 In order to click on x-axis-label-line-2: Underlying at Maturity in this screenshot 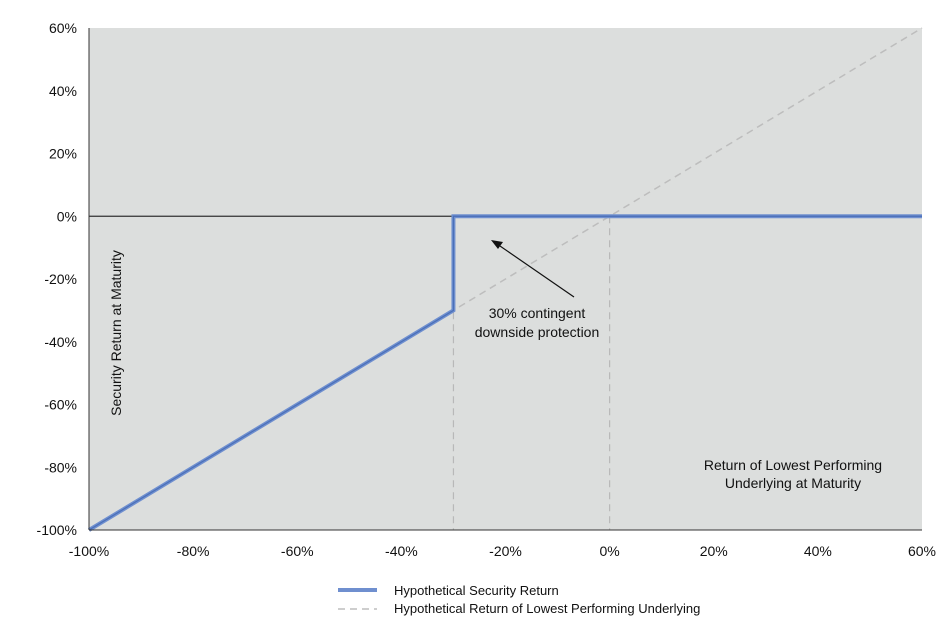, I will do `click(793, 483)`.